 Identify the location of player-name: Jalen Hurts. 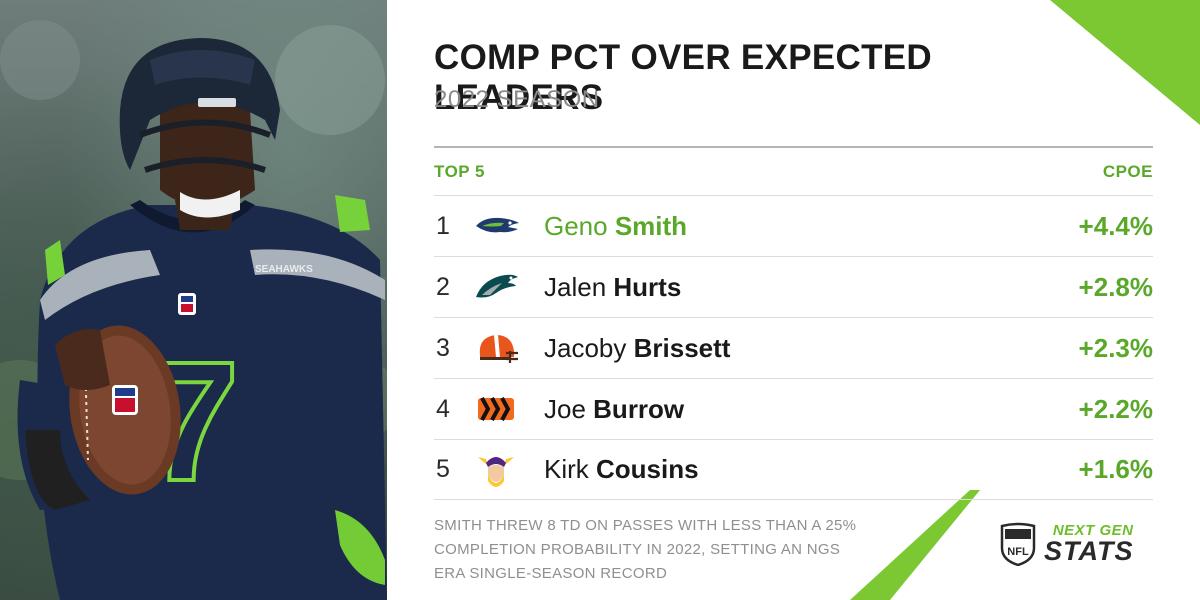
(811, 287).